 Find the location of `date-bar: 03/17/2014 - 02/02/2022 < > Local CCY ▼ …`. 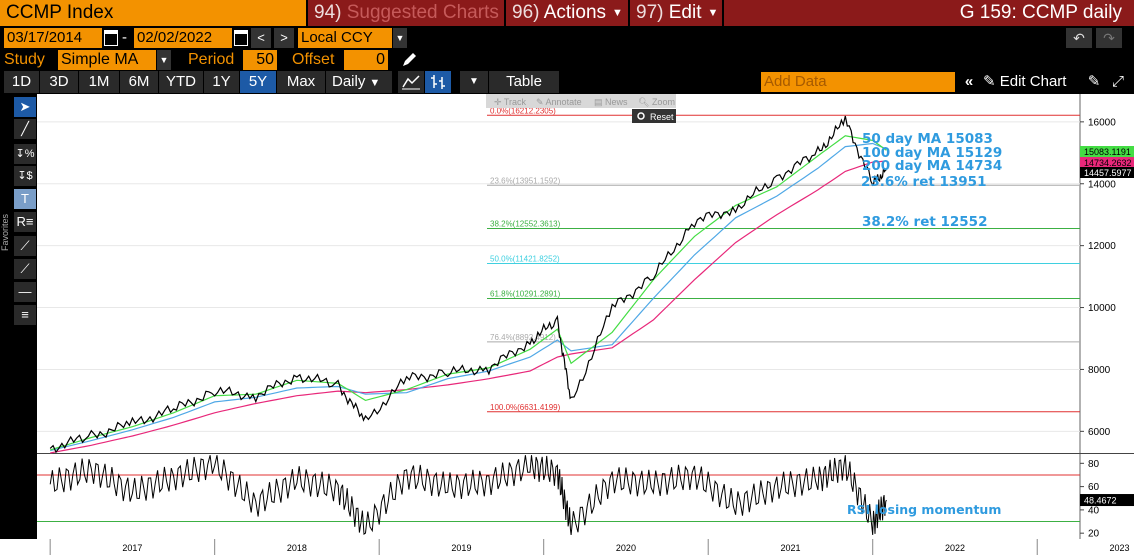

date-bar: 03/17/2014 - 02/02/2022 < > Local CCY ▼ … is located at coordinates (567, 38).